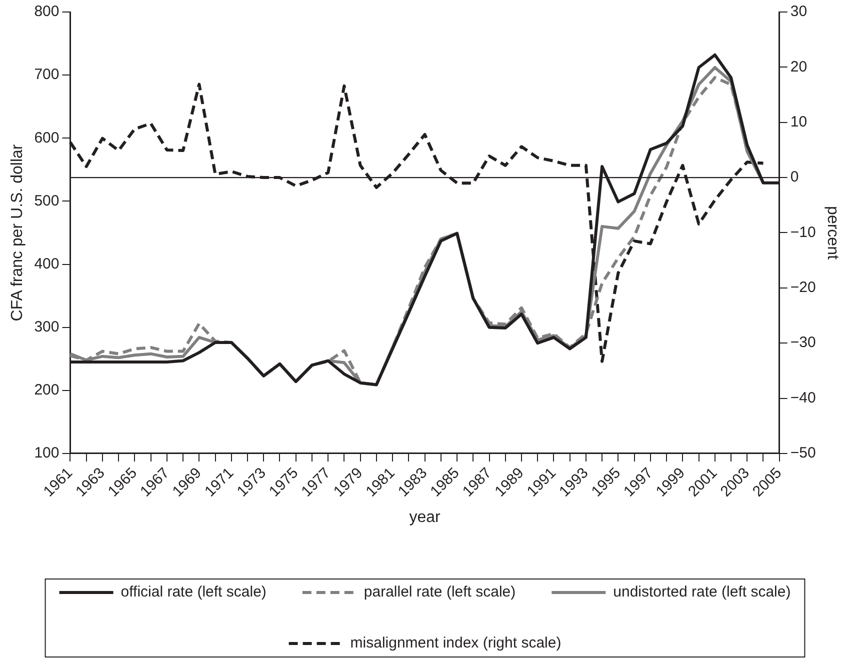 The image size is (856, 669). I want to click on y-tick-label: 600, so click(47, 137).